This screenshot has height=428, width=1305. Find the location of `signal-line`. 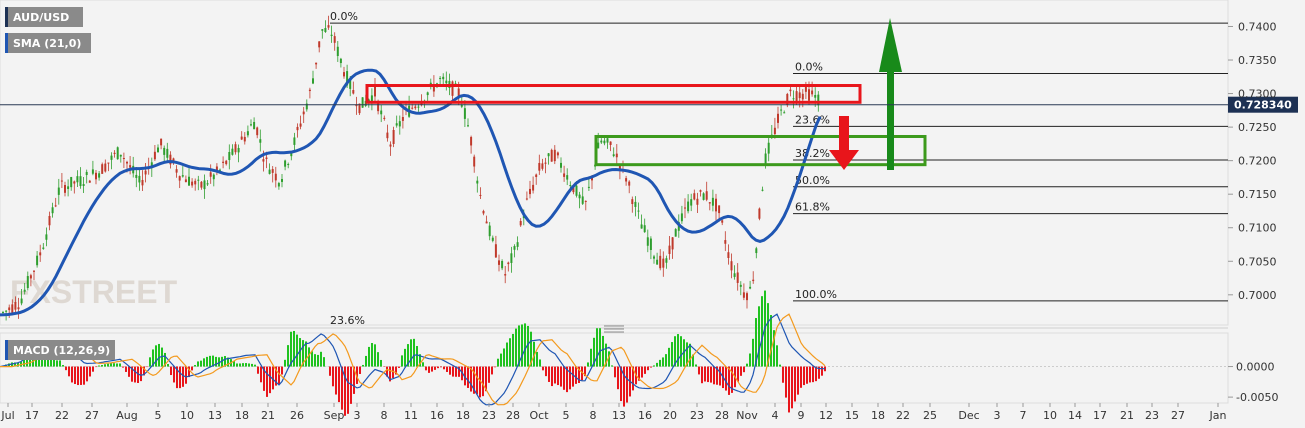

signal-line is located at coordinates (413, 359).